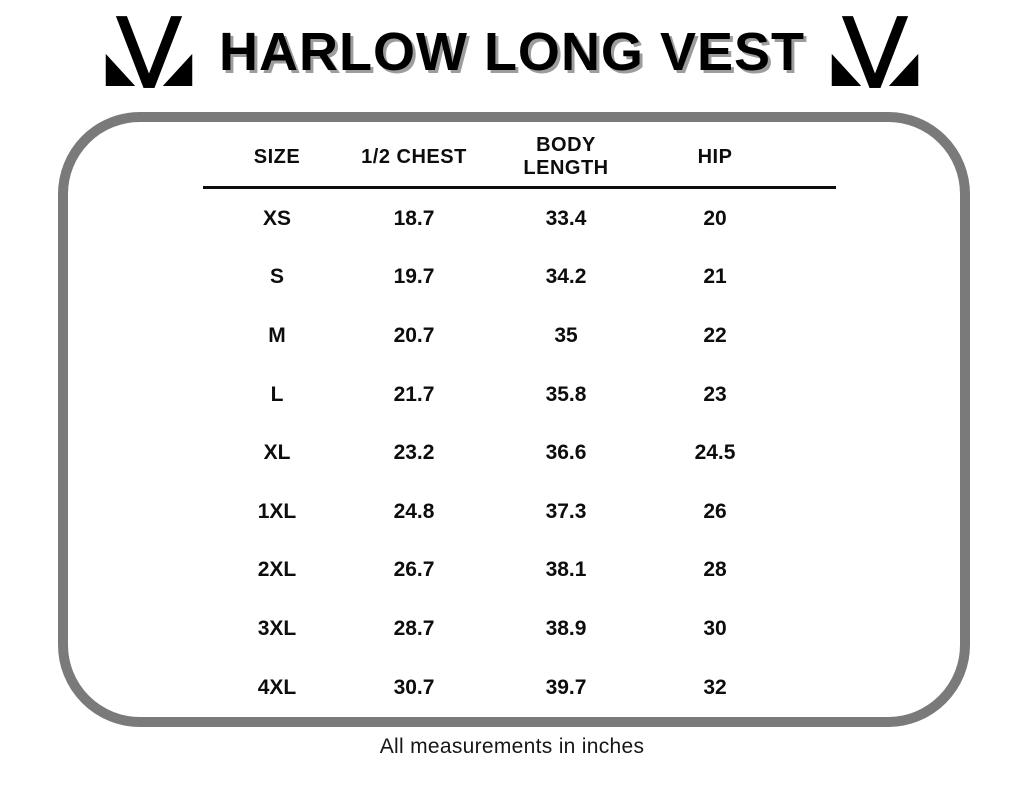 The width and height of the screenshot is (1024, 791). What do you see at coordinates (414, 156) in the screenshot?
I see `column-header-half_chest: 1/2 CHEST` at bounding box center [414, 156].